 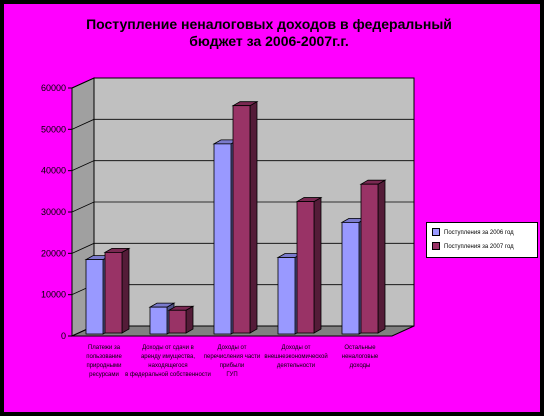 I want to click on x-category-label: внешнеэкономической, so click(x=295, y=356).